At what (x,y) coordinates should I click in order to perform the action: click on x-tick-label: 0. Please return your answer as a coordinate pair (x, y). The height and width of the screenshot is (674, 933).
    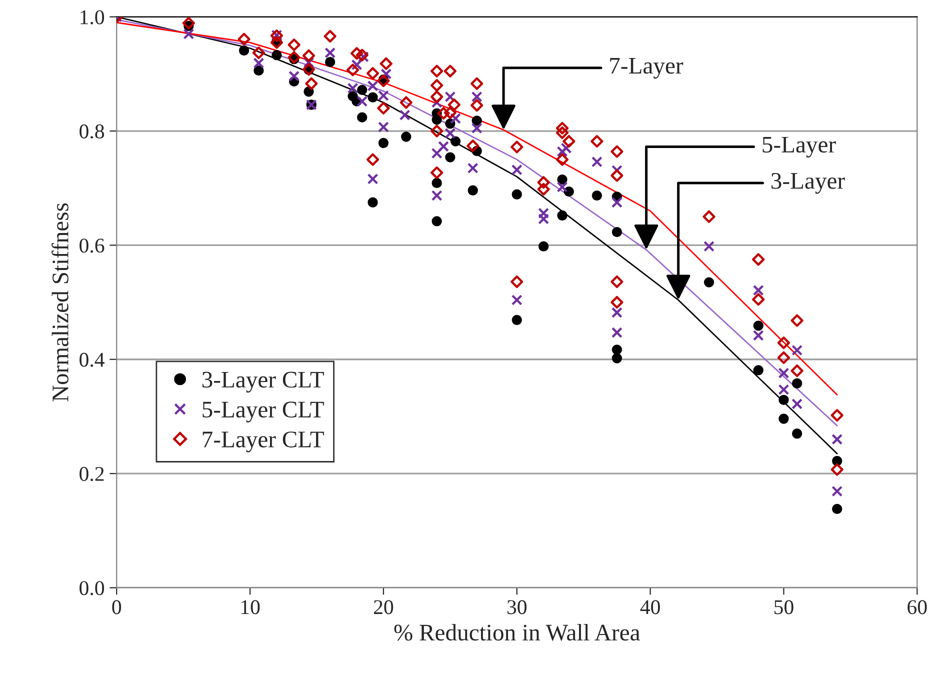
    Looking at the image, I should click on (117, 607).